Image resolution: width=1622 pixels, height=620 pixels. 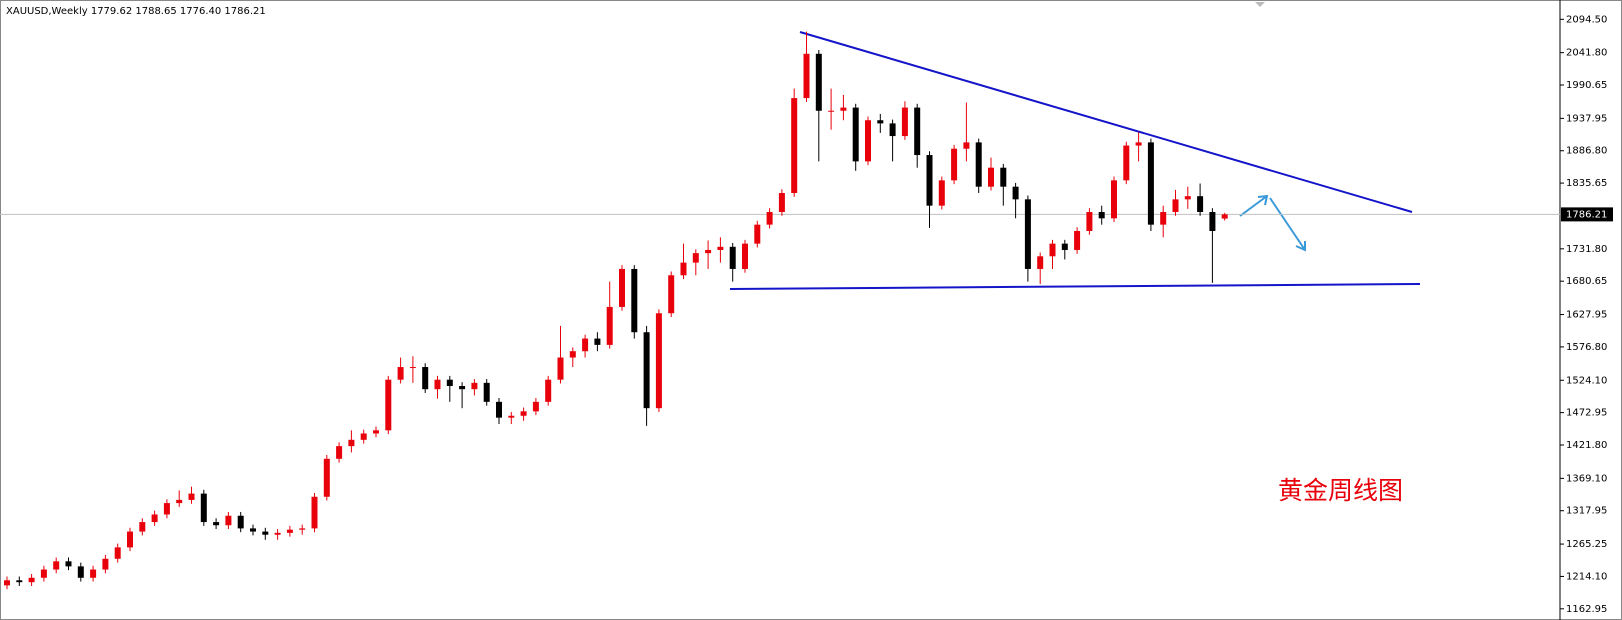 What do you see at coordinates (1586, 85) in the screenshot?
I see `y-tick-label: 1990.65` at bounding box center [1586, 85].